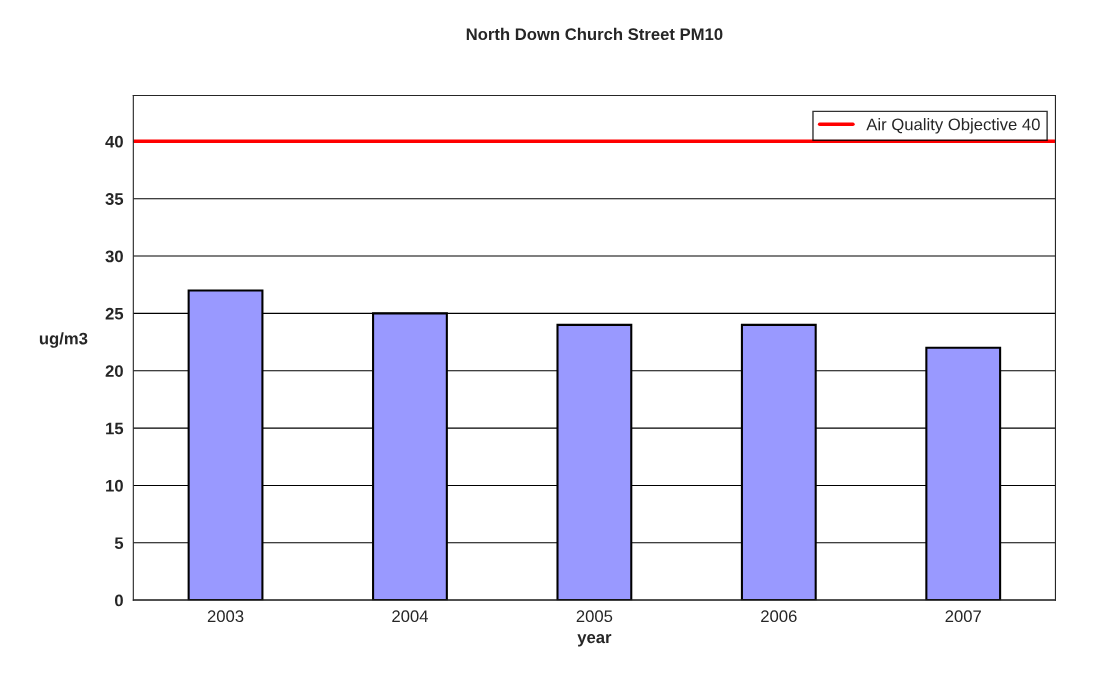 This screenshot has height=682, width=1111. I want to click on x-tick-label: 2007, so click(963, 616).